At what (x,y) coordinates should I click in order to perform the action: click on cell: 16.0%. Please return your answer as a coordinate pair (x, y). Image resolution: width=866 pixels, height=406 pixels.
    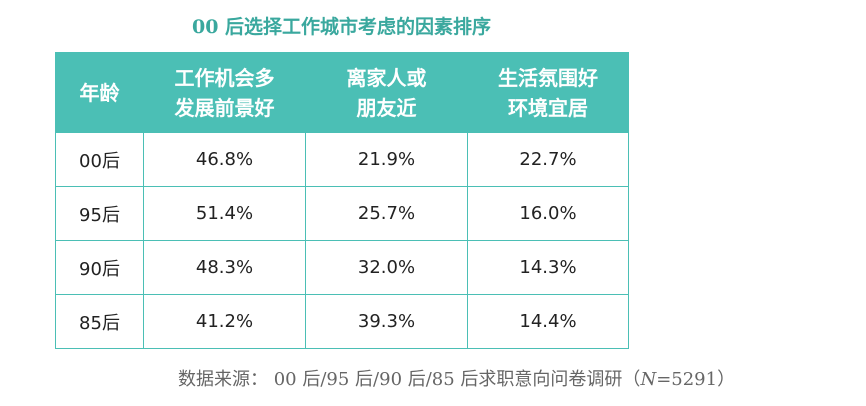
    Looking at the image, I should click on (548, 213).